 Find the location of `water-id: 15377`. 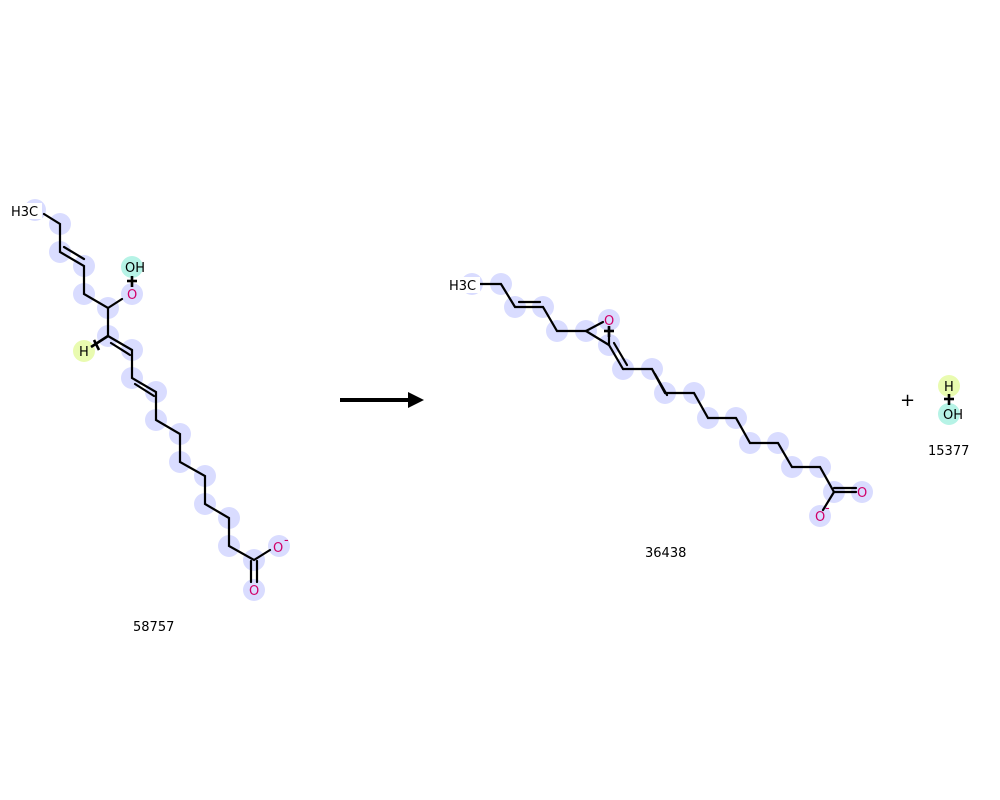

water-id: 15377 is located at coordinates (948, 451).